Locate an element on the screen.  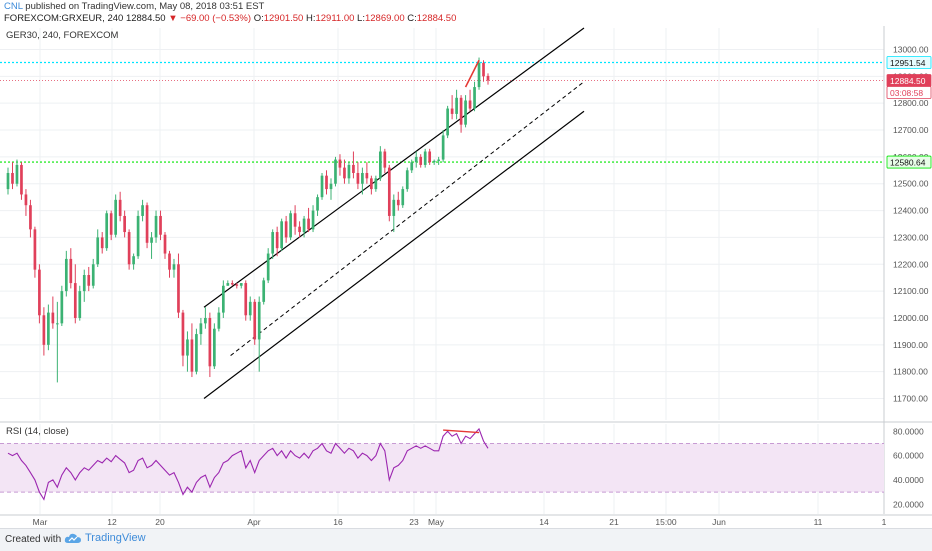
last-price: 12884.50 is located at coordinates (145, 18).